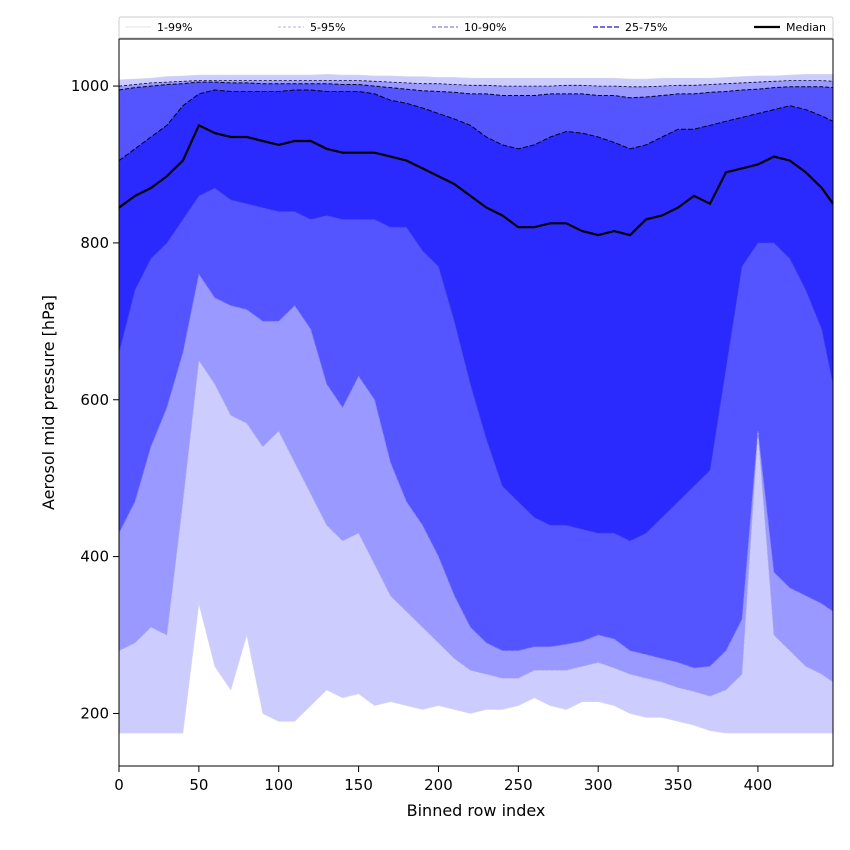  I want to click on legend: 1-99% 5-95% 10-90% 25-75% Median, so click(476, 27).